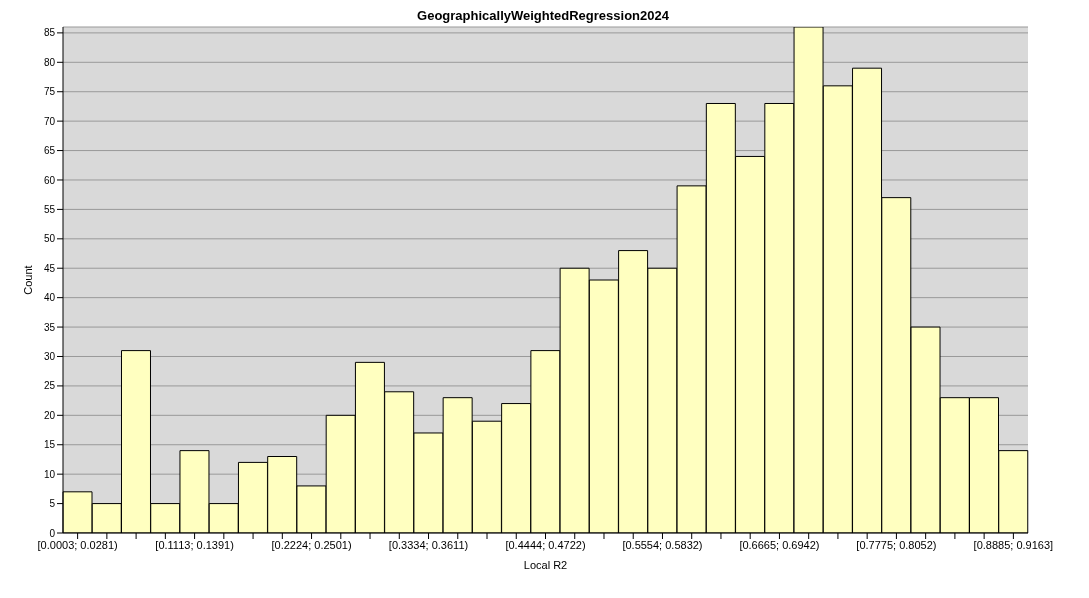  What do you see at coordinates (428, 544) in the screenshot?
I see `x-tick-label: [0.3334; 0.3611)` at bounding box center [428, 544].